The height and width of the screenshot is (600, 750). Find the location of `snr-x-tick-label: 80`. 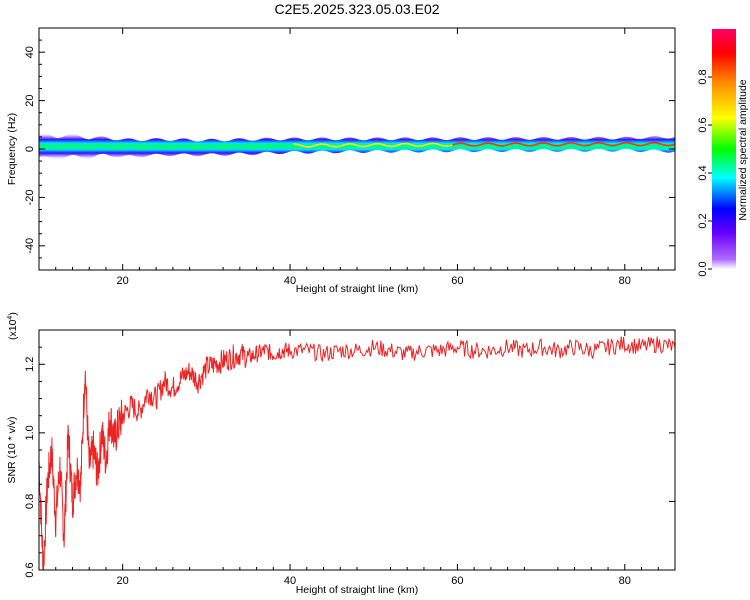

snr-x-tick-label: 80 is located at coordinates (625, 581).